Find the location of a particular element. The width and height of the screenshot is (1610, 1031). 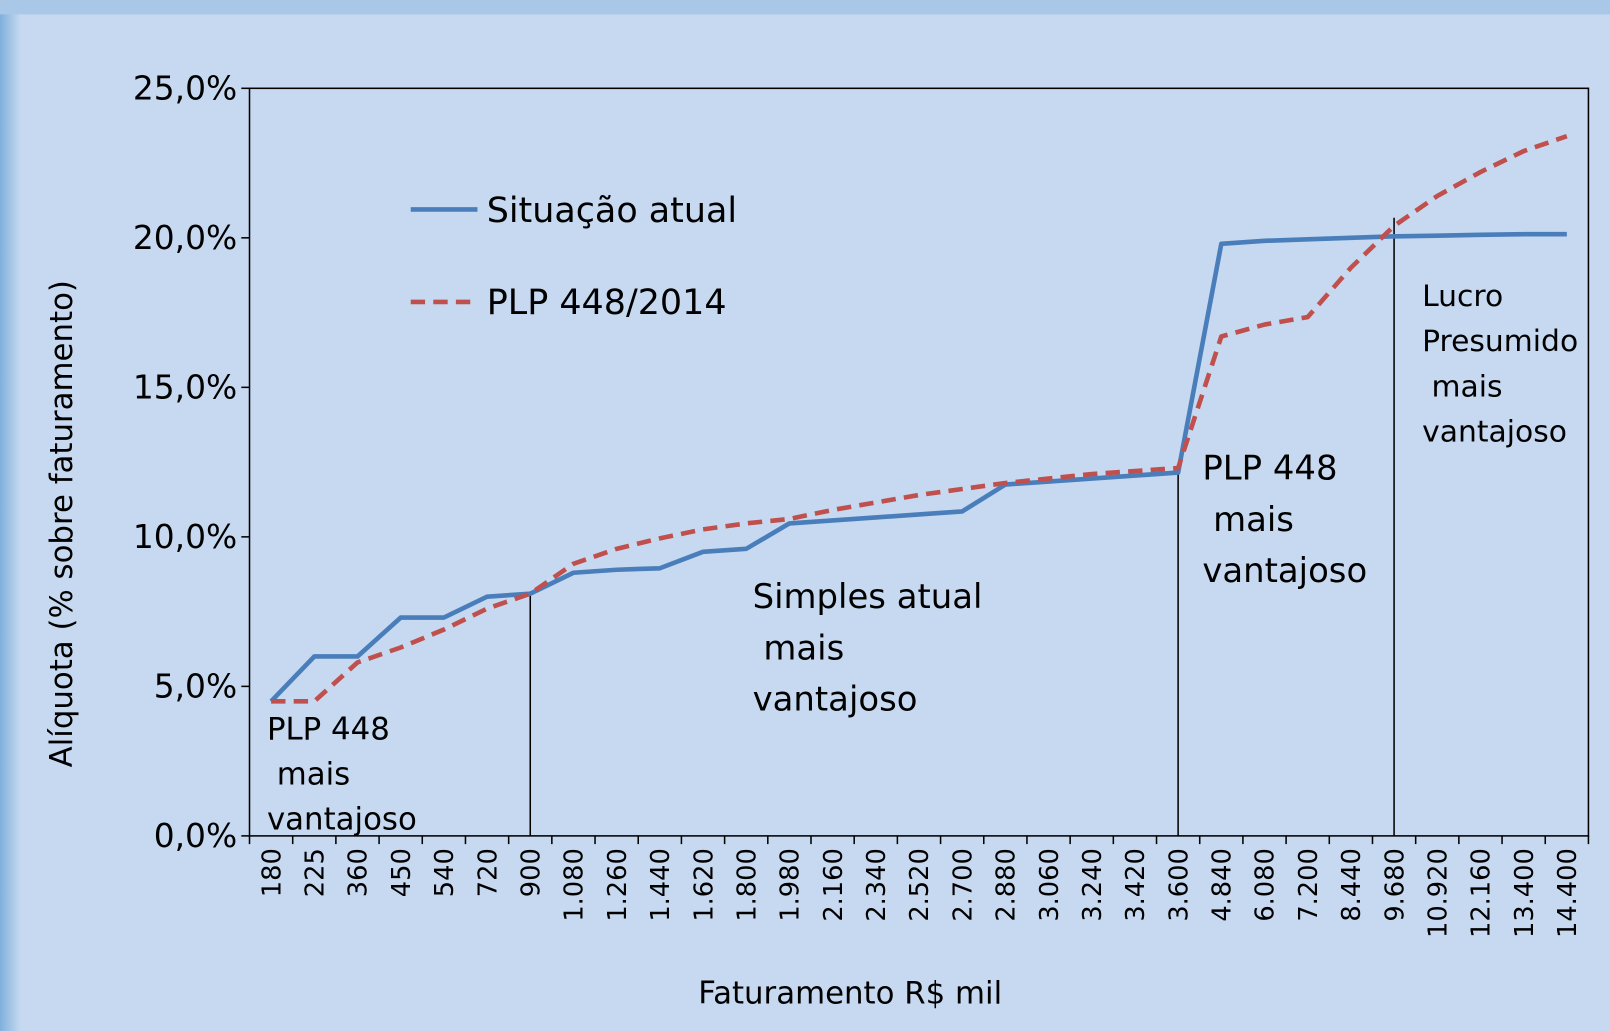

x-tick-label: 1.440 is located at coordinates (661, 884).